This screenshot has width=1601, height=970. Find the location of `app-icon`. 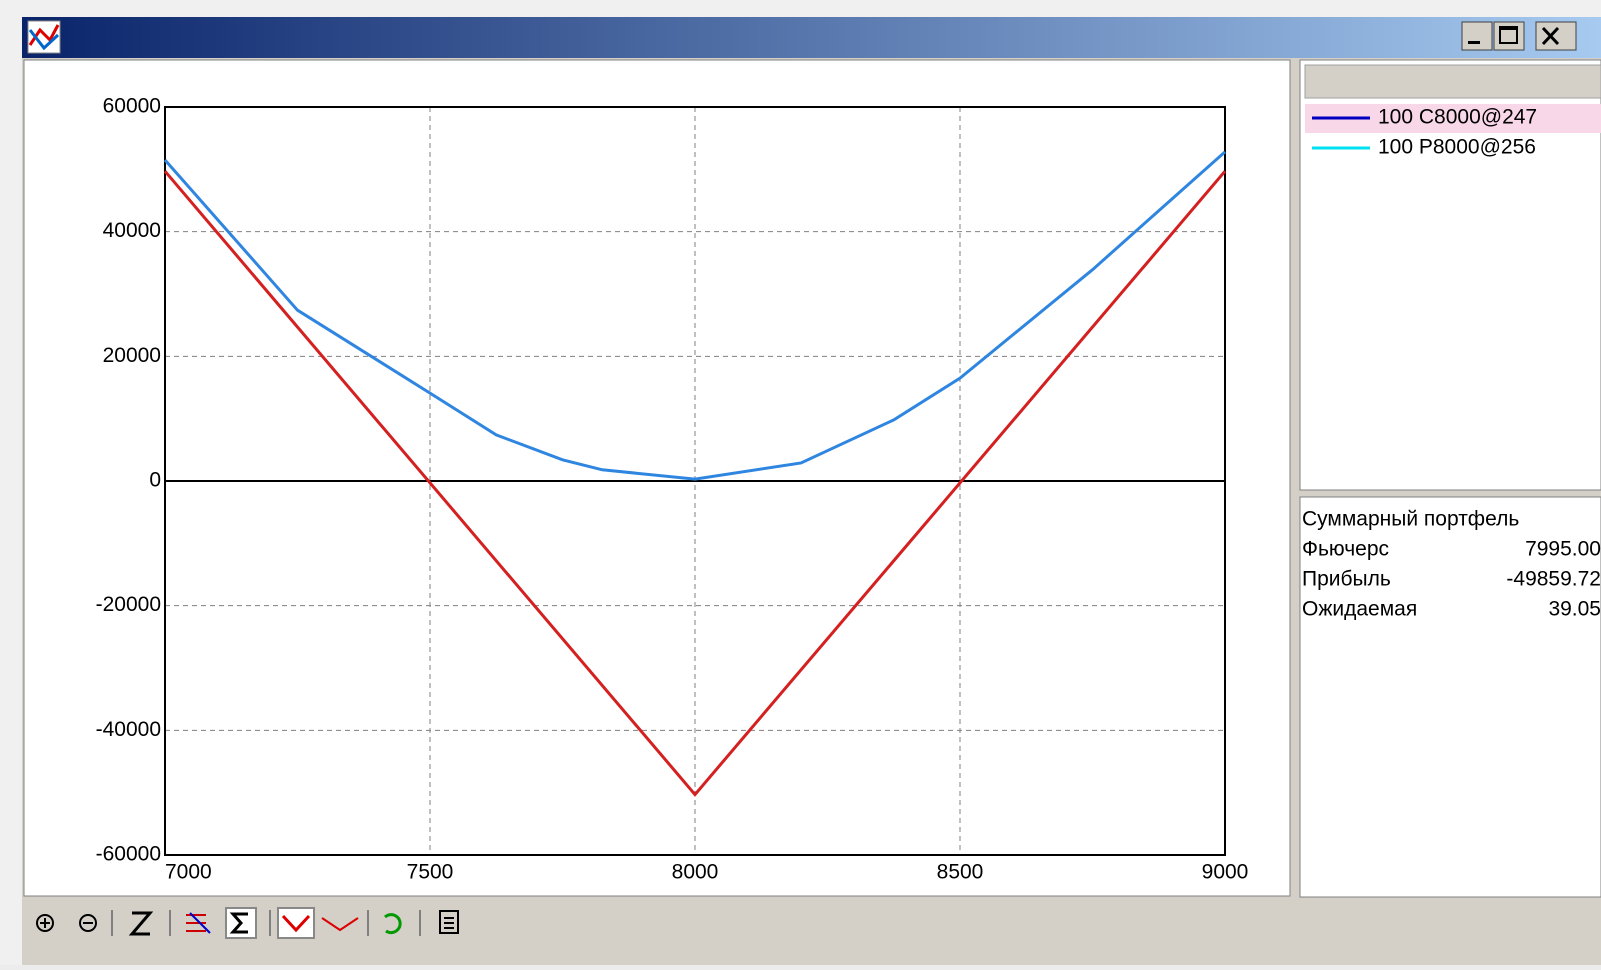

app-icon is located at coordinates (44, 37).